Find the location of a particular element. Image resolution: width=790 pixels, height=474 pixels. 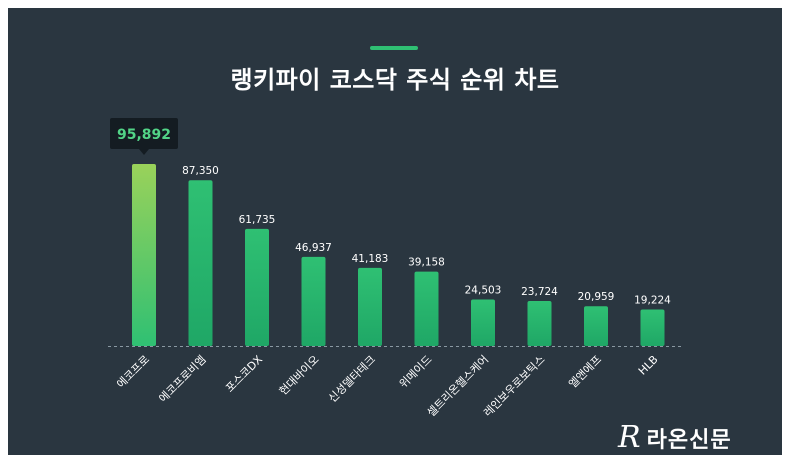

bar-value-label-3: 46,937 is located at coordinates (313, 248).